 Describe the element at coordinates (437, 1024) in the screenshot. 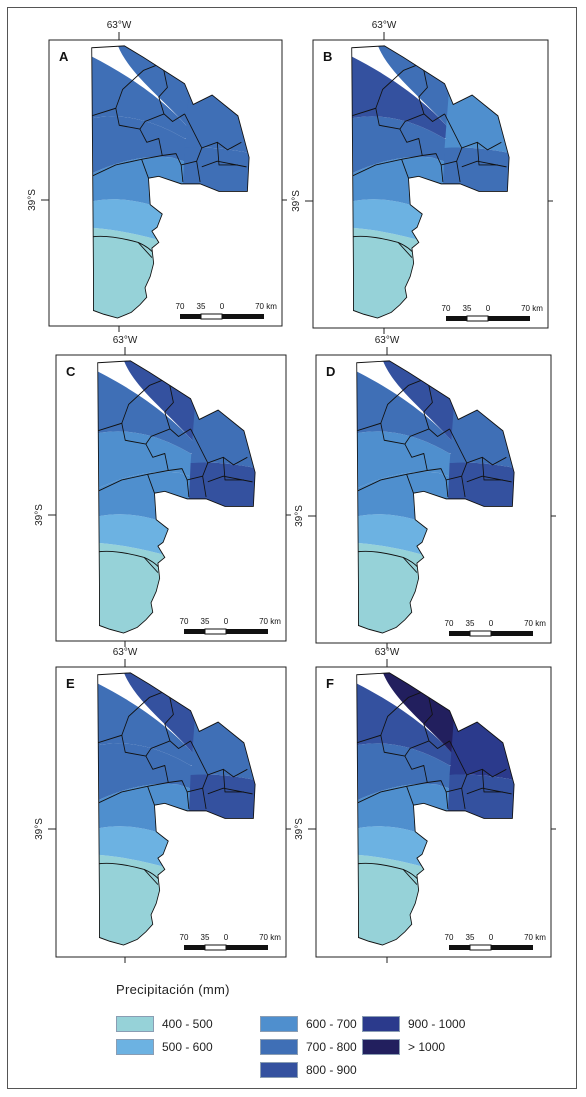

I see `legend-label: 900 - 1000` at that location.